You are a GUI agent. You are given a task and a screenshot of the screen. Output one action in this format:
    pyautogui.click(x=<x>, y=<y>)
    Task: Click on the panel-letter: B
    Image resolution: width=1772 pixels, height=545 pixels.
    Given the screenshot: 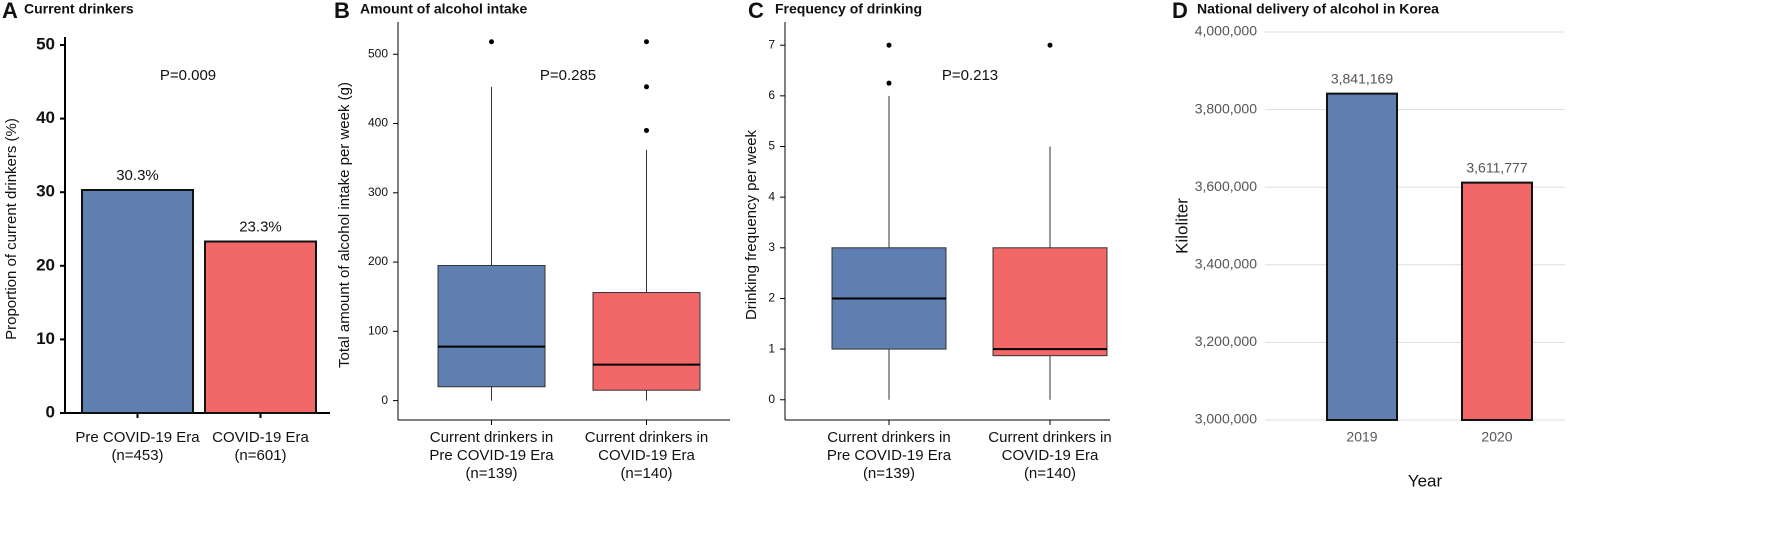 What is the action you would take?
    pyautogui.click(x=342, y=11)
    